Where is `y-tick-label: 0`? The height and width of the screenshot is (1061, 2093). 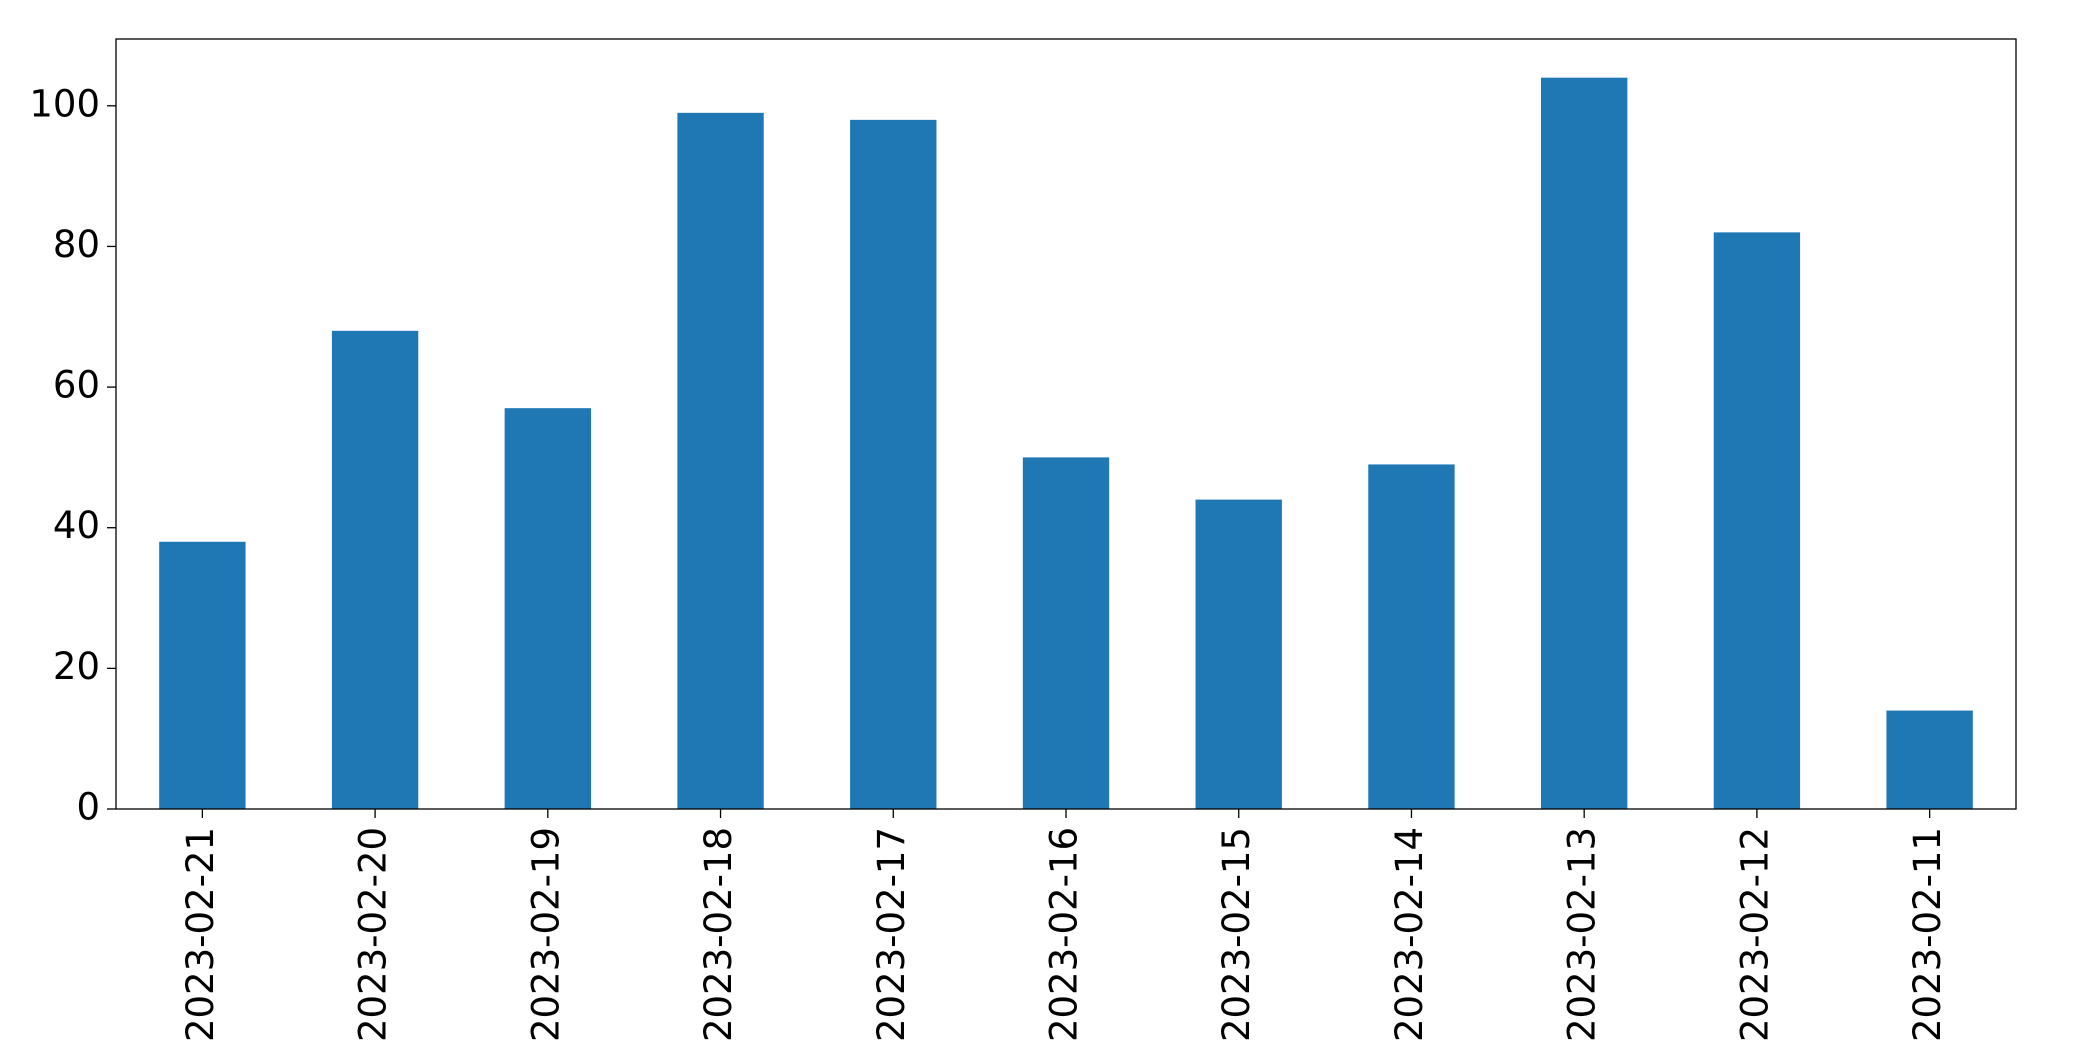
y-tick-label: 0 is located at coordinates (88, 807).